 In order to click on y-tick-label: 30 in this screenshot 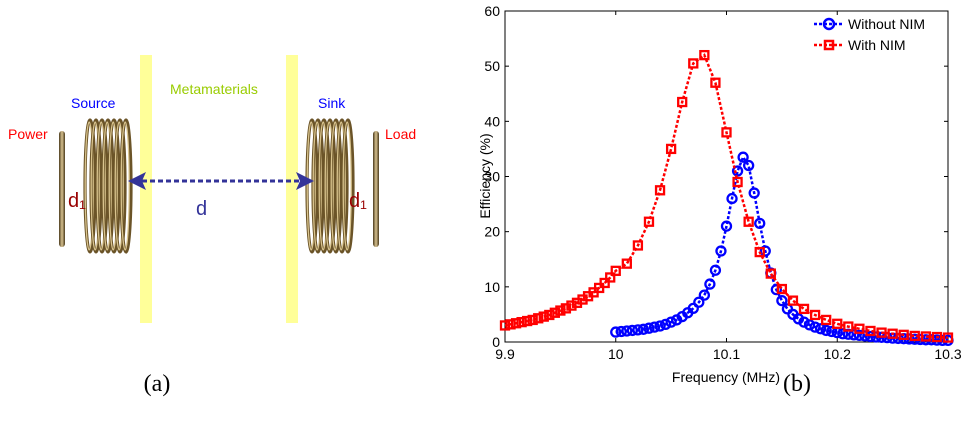, I will do `click(492, 177)`.